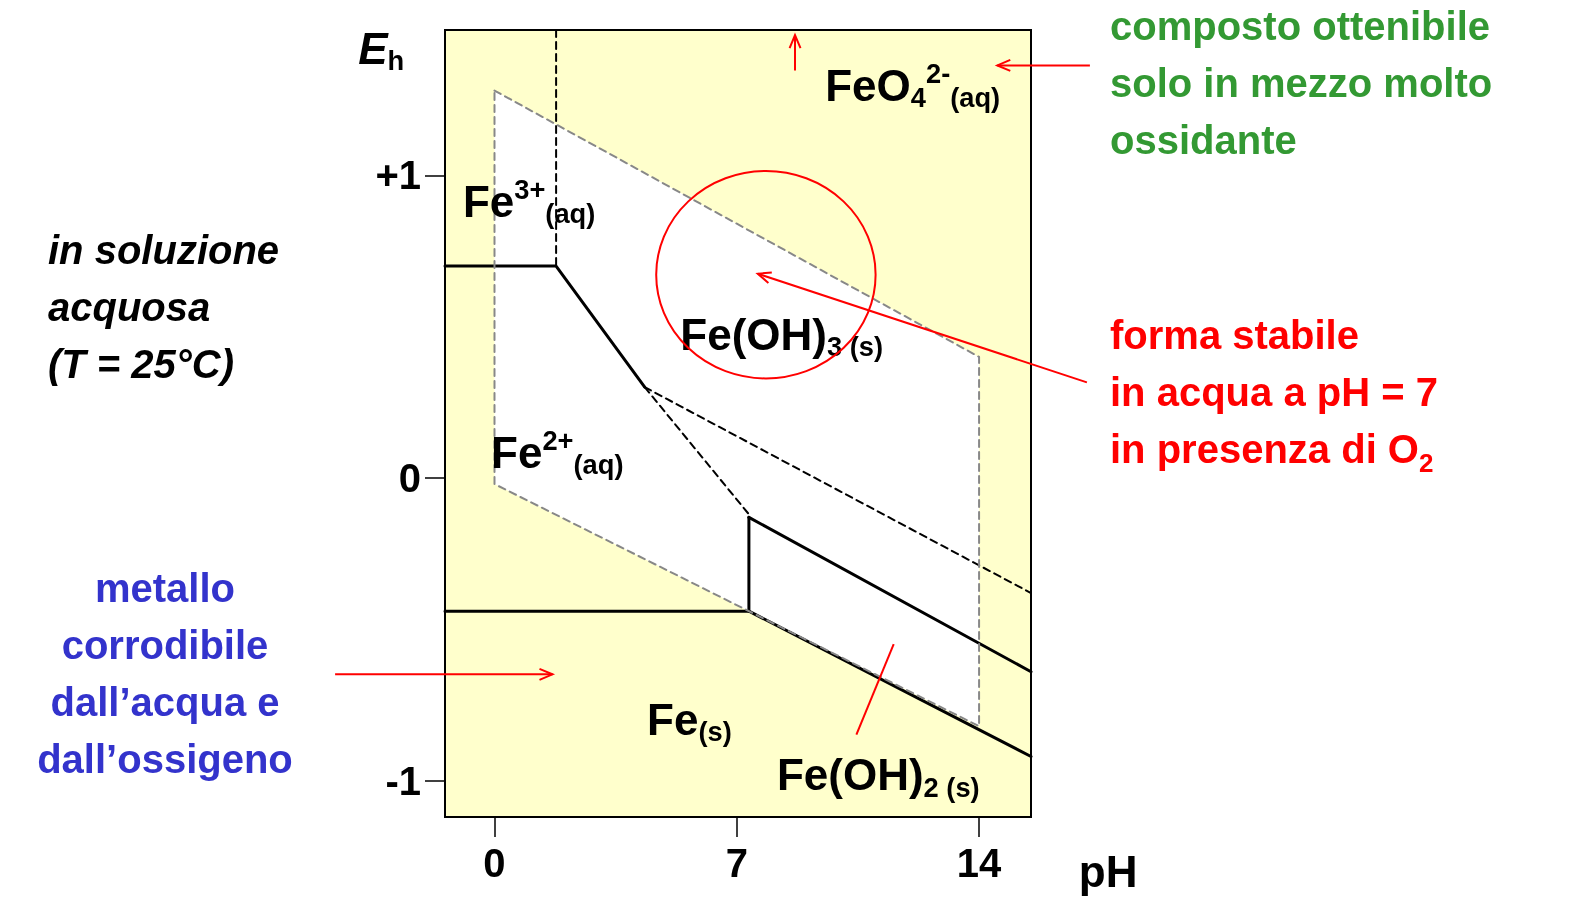  I want to click on text: forma stabile in acqua a pH = 7 in presenza di O$_{2}$, so click(1274, 396).